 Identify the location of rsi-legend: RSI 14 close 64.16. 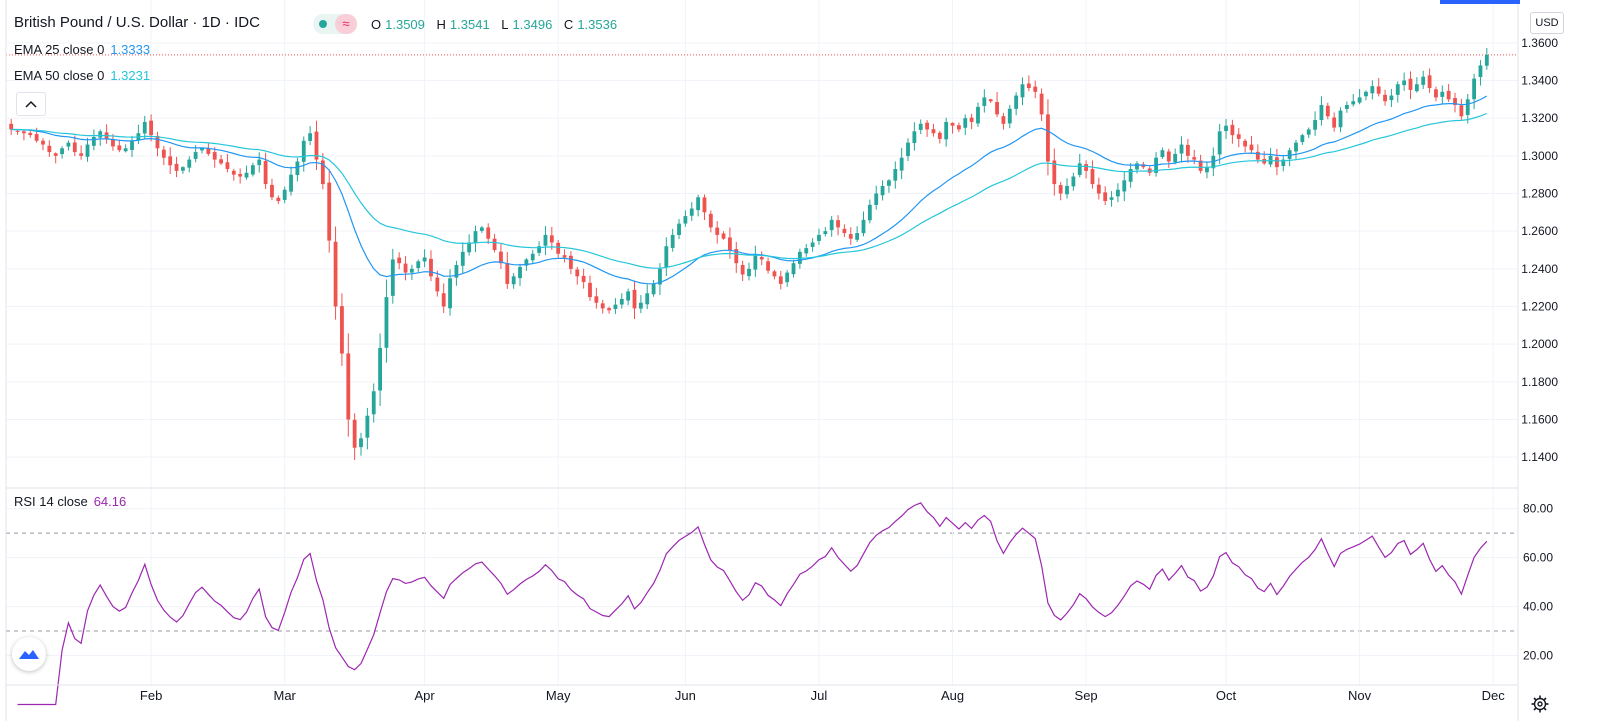
(70, 501).